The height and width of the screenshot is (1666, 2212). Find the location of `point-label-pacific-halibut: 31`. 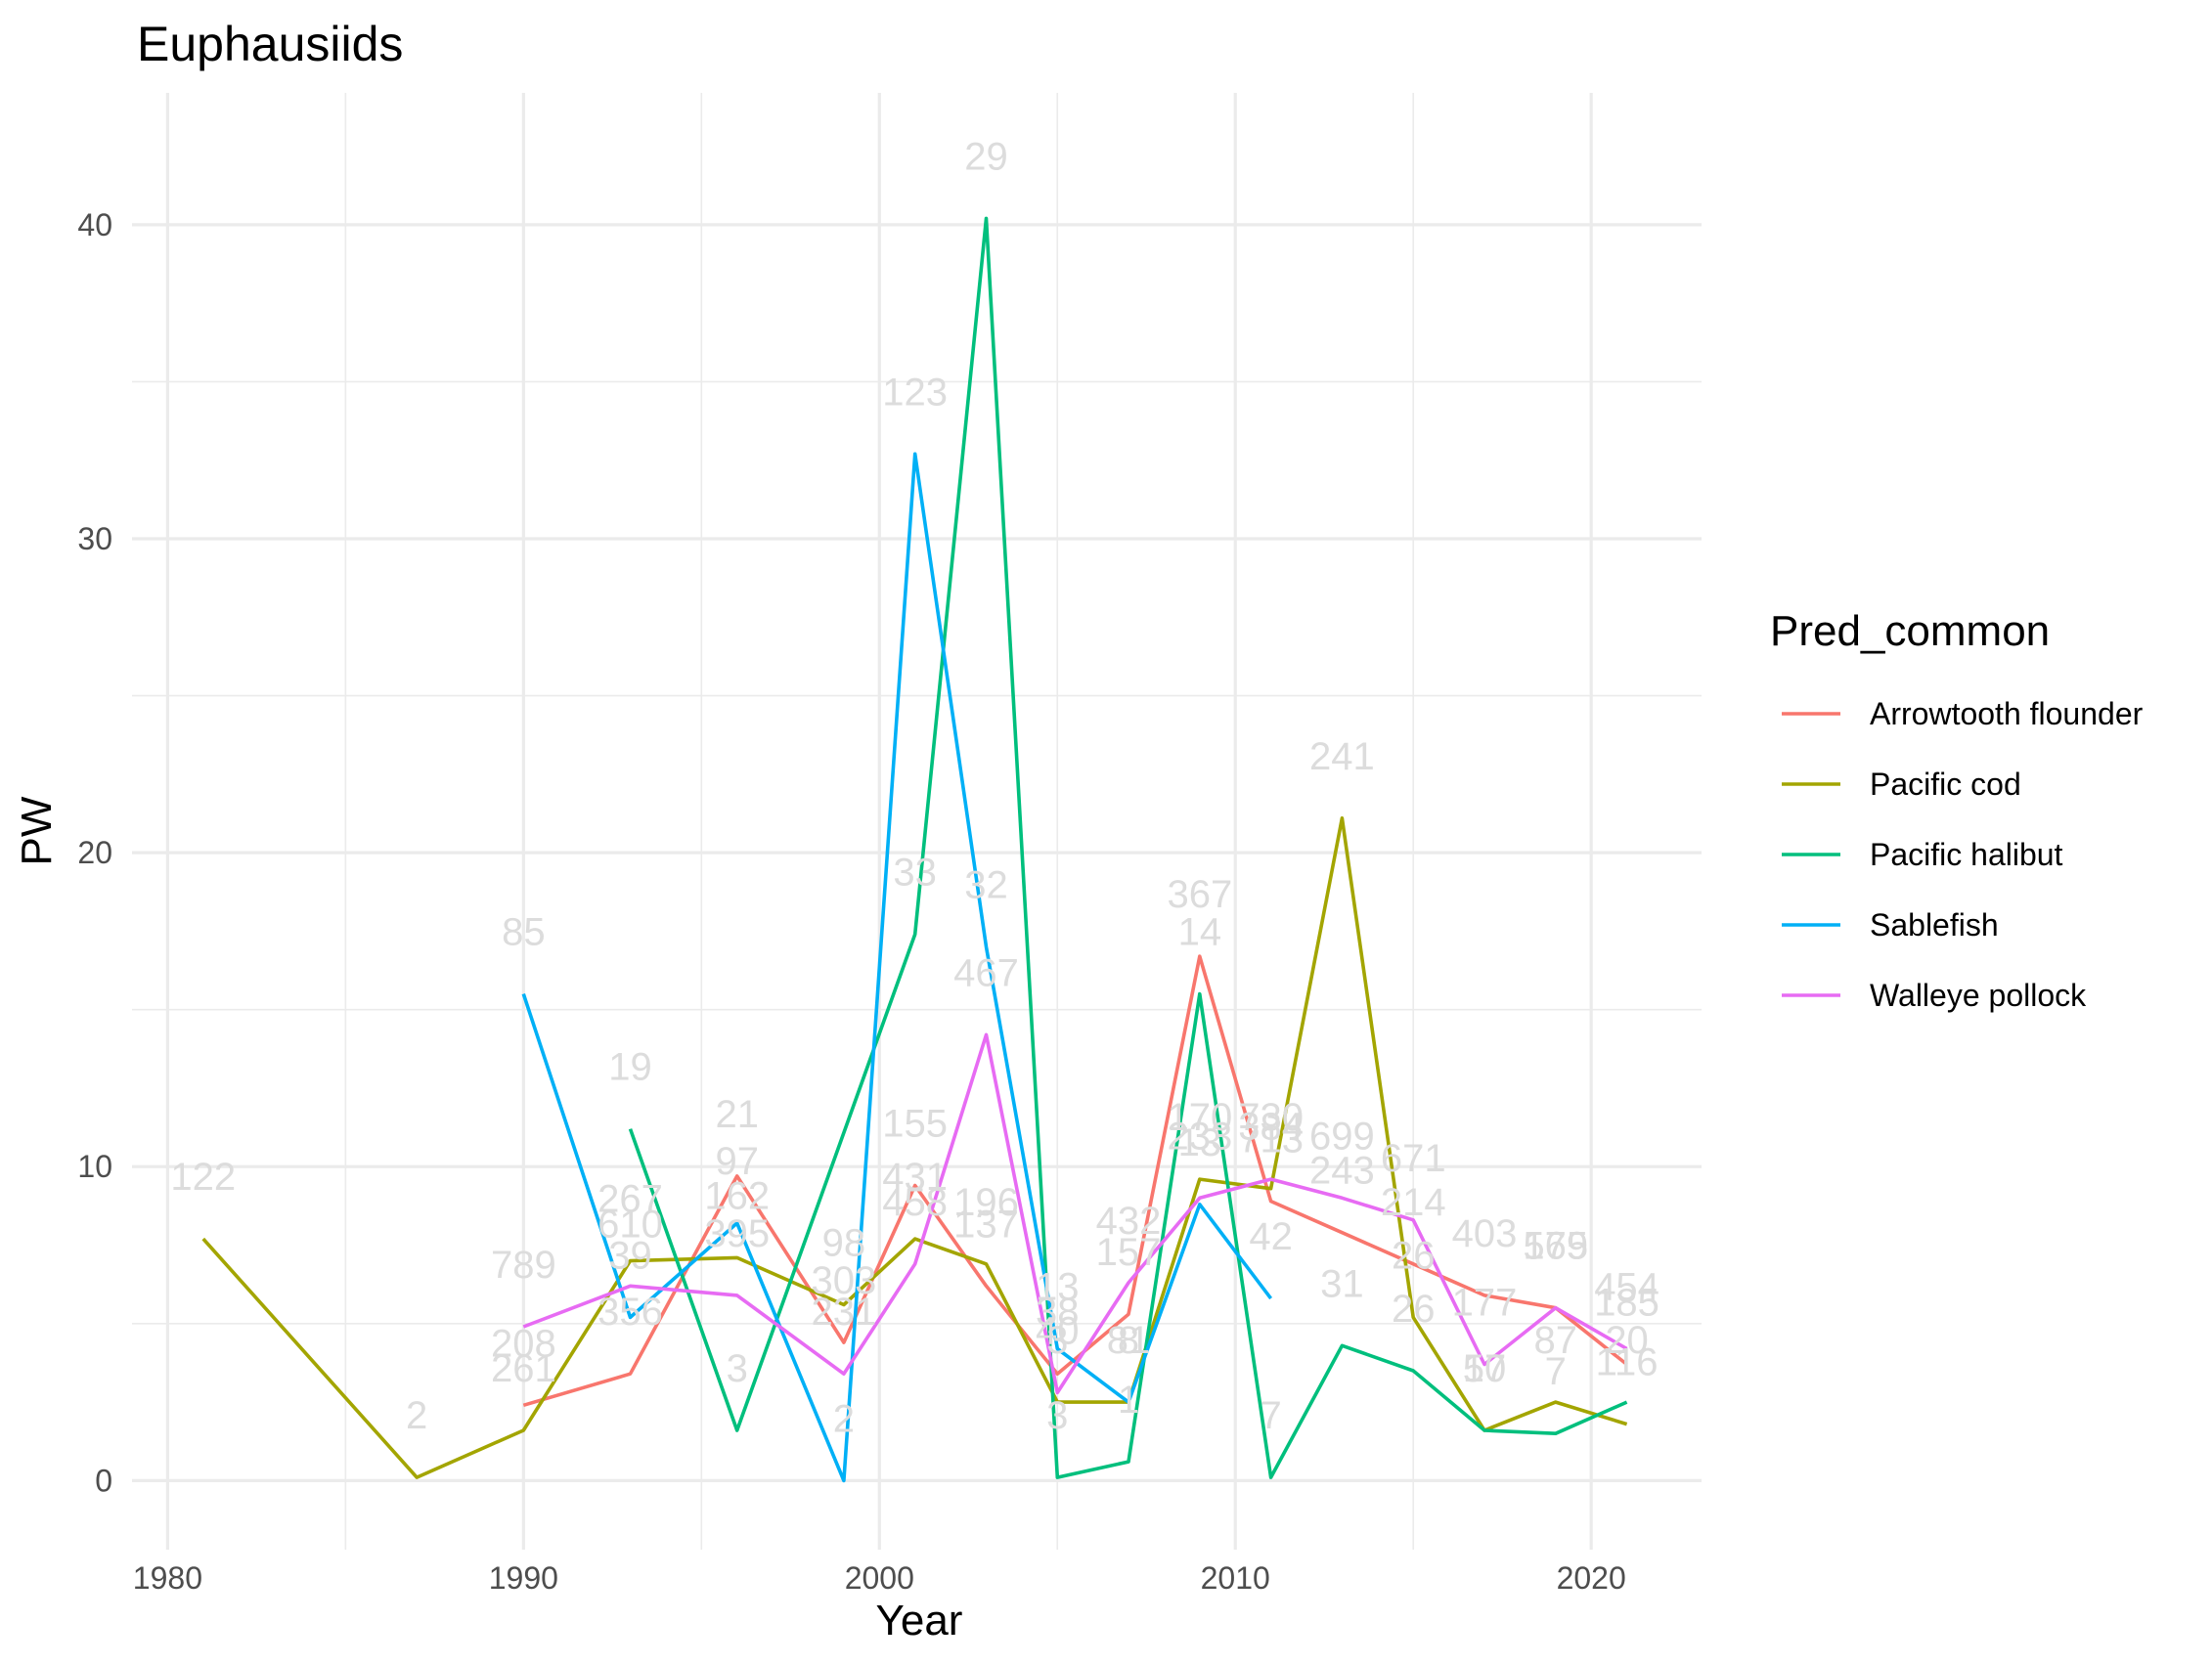

point-label-pacific-halibut: 31 is located at coordinates (1342, 1283).